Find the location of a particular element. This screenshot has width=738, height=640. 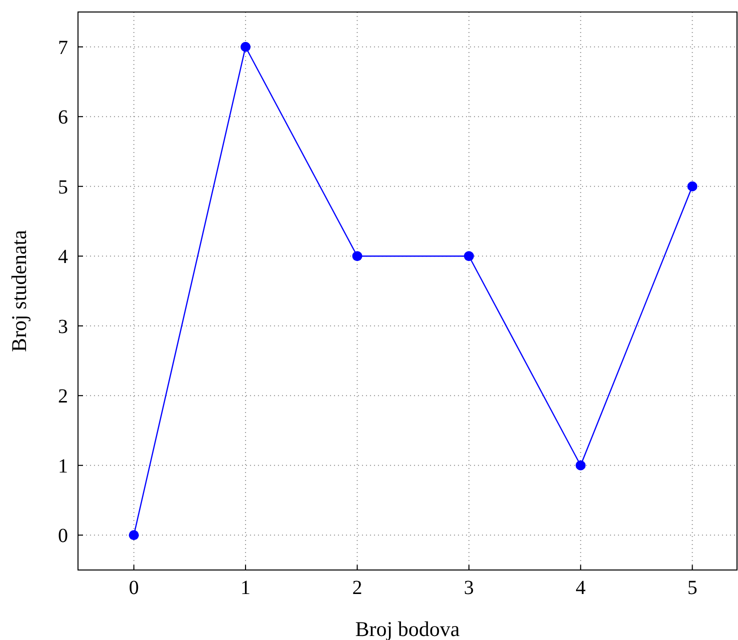

x-tick-label: 0 is located at coordinates (133, 588).